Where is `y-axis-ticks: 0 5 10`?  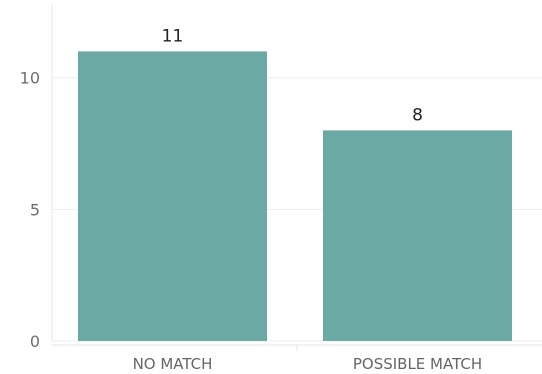
y-axis-ticks: 0 5 10 is located at coordinates (30, 210).